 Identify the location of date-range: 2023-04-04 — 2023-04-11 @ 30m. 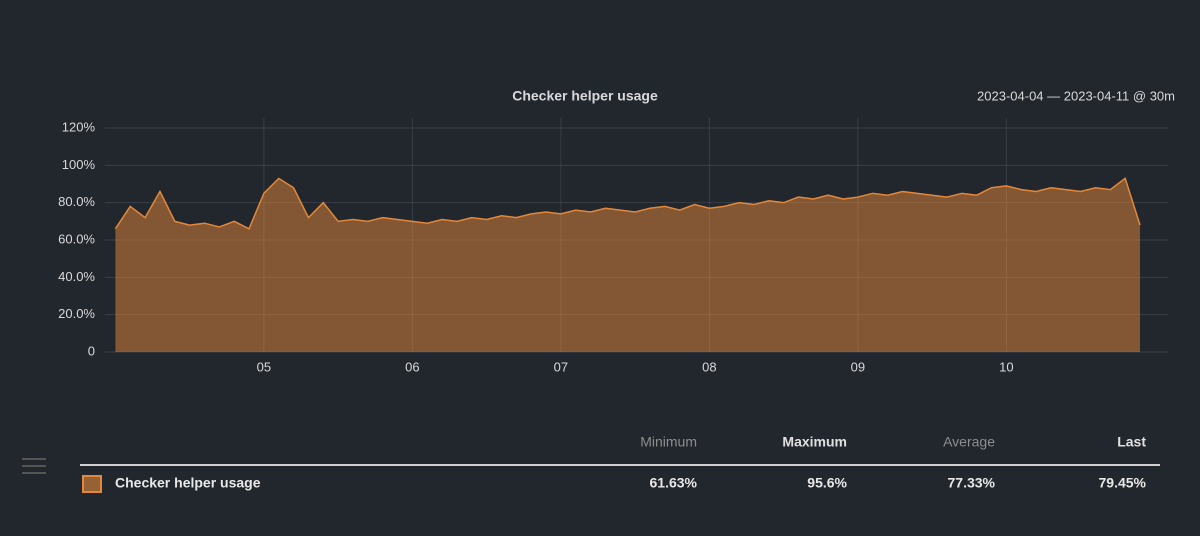
(1076, 95).